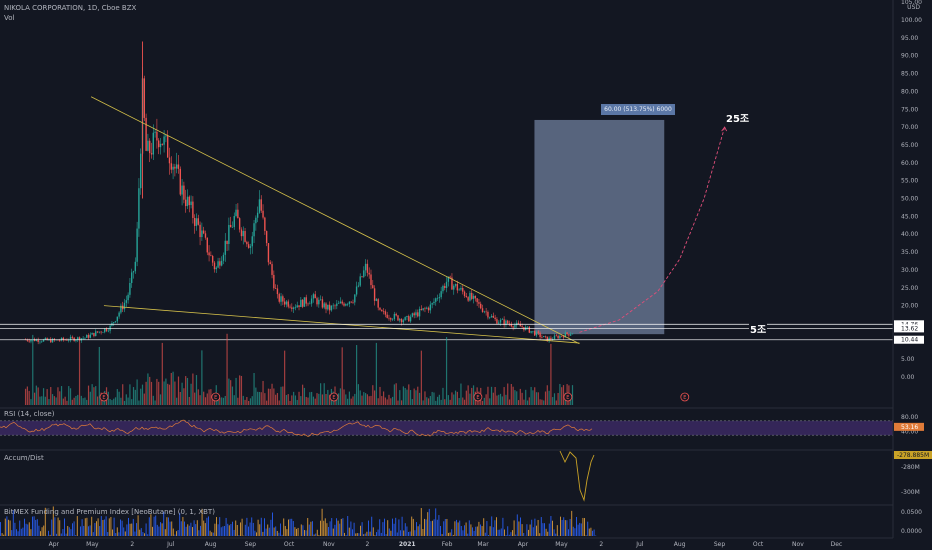  What do you see at coordinates (561, 544) in the screenshot?
I see `time-tick-label: May` at bounding box center [561, 544].